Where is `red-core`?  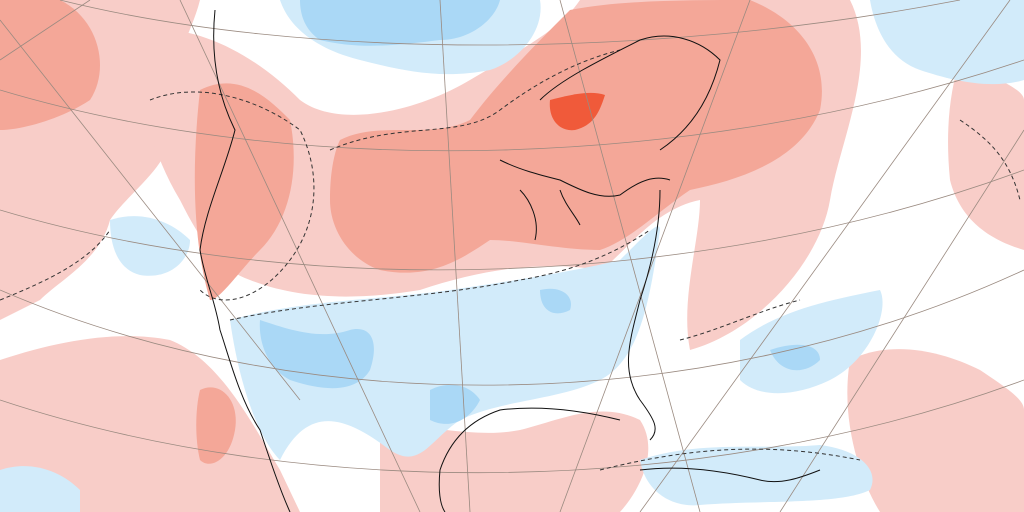 red-core is located at coordinates (577, 111).